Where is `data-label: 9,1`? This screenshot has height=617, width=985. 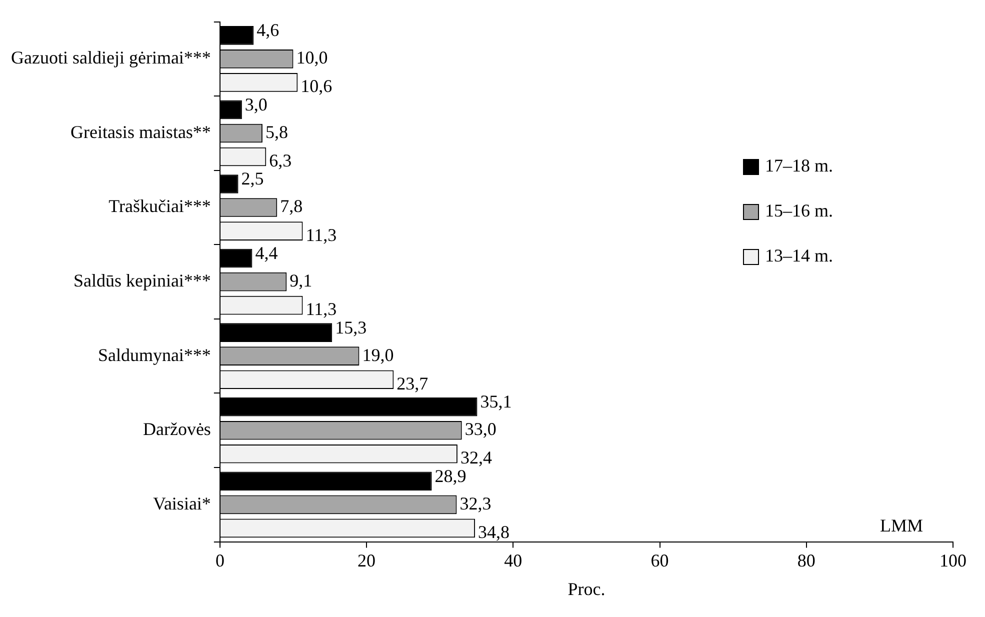 data-label: 9,1 is located at coordinates (301, 280).